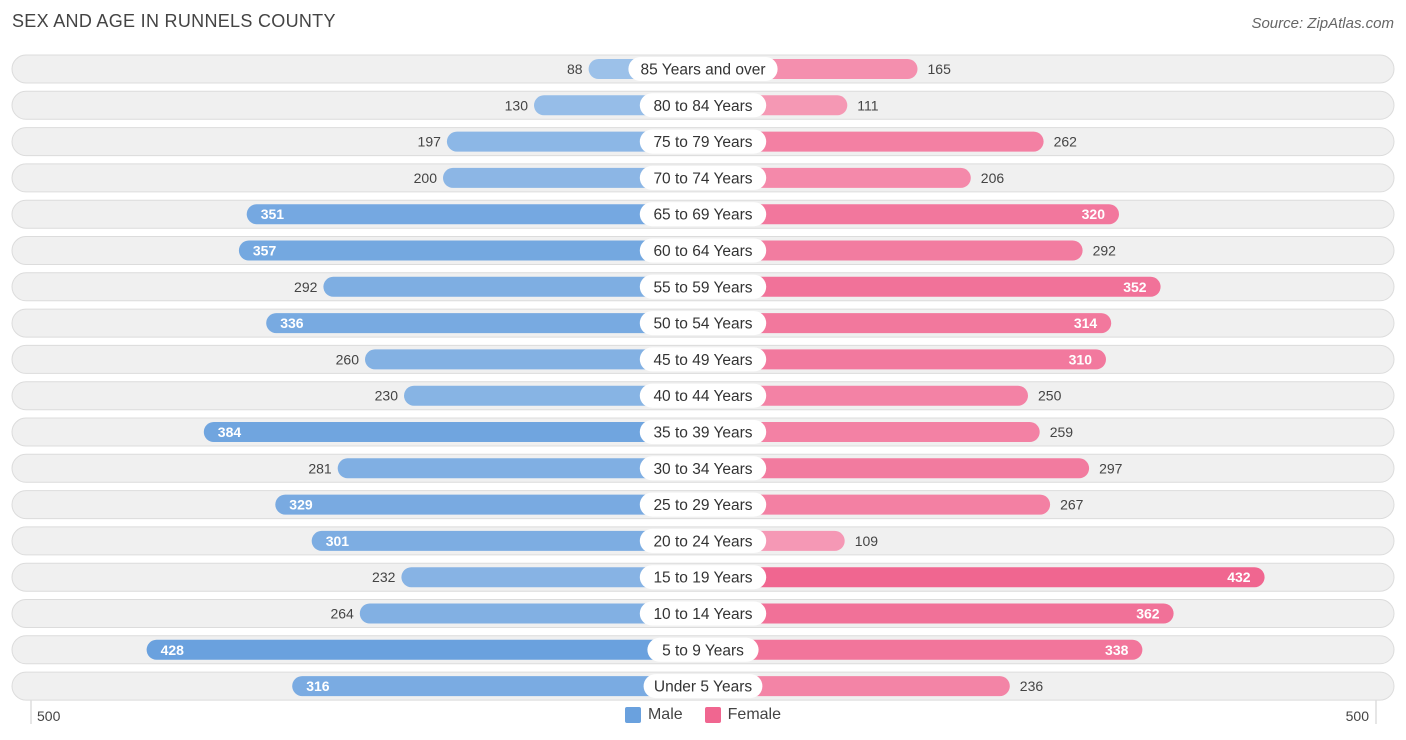 The image size is (1406, 740). I want to click on category-label: 60 to 64 Years, so click(702, 251).